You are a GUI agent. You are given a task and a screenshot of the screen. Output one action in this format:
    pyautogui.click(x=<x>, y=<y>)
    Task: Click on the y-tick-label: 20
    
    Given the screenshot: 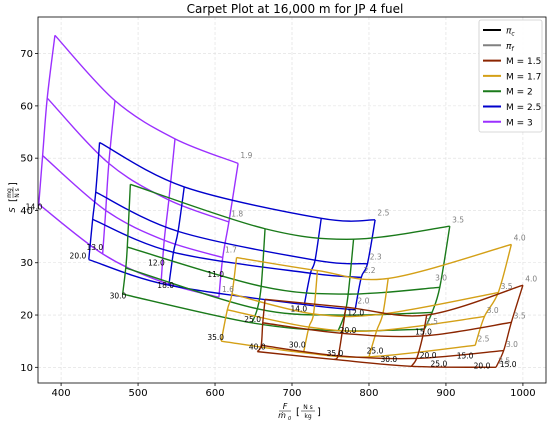 What is the action you would take?
    pyautogui.click(x=26, y=316)
    